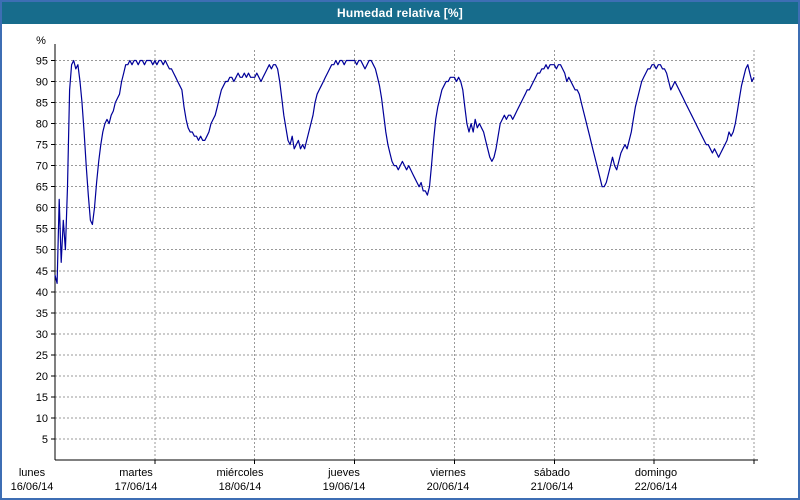  What do you see at coordinates (32, 487) in the screenshot?
I see `svg-text: 16/06/14` at bounding box center [32, 487].